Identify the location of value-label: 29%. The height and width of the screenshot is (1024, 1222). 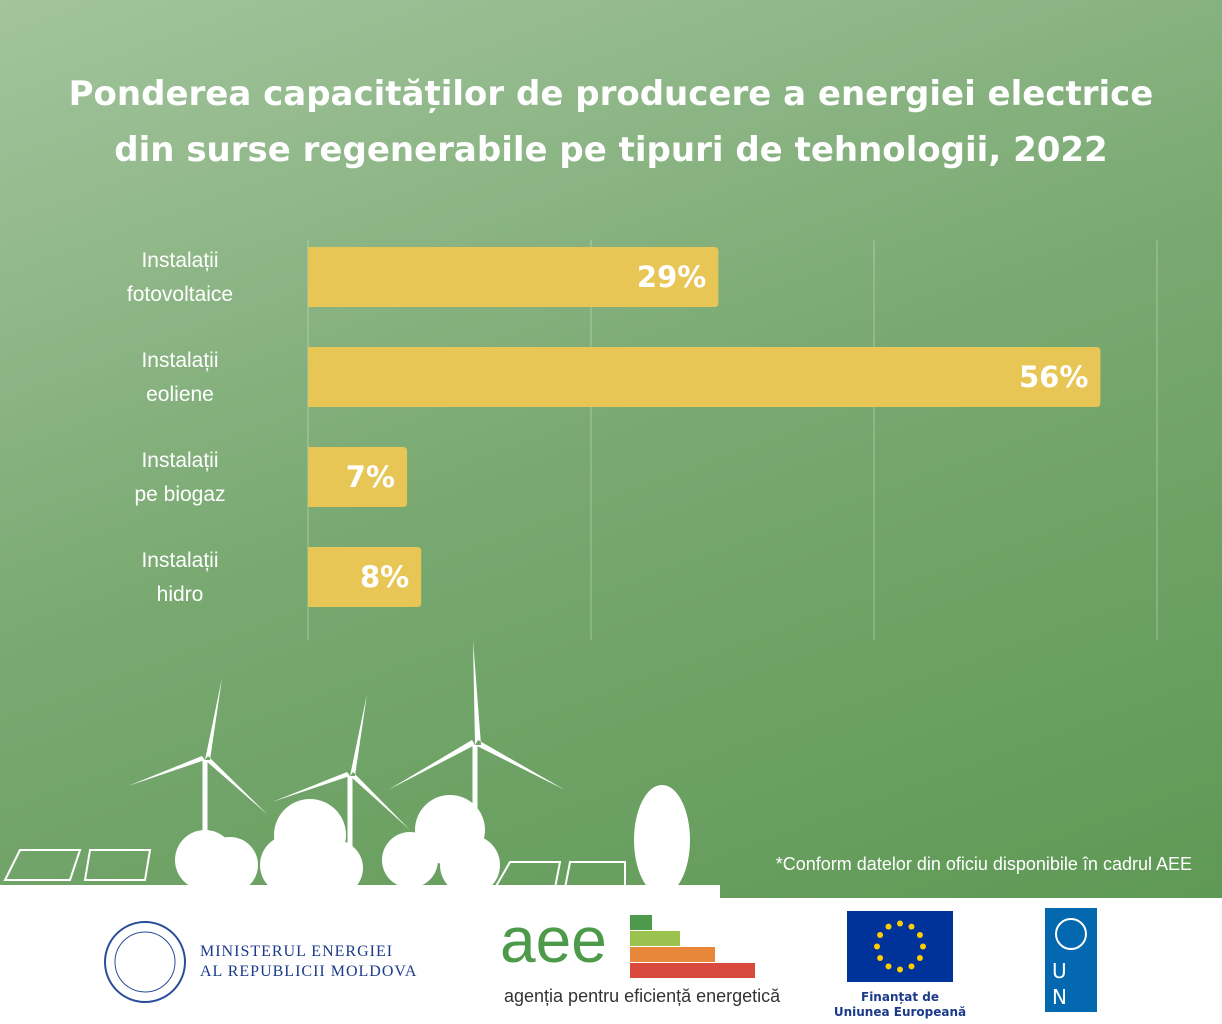
(671, 277).